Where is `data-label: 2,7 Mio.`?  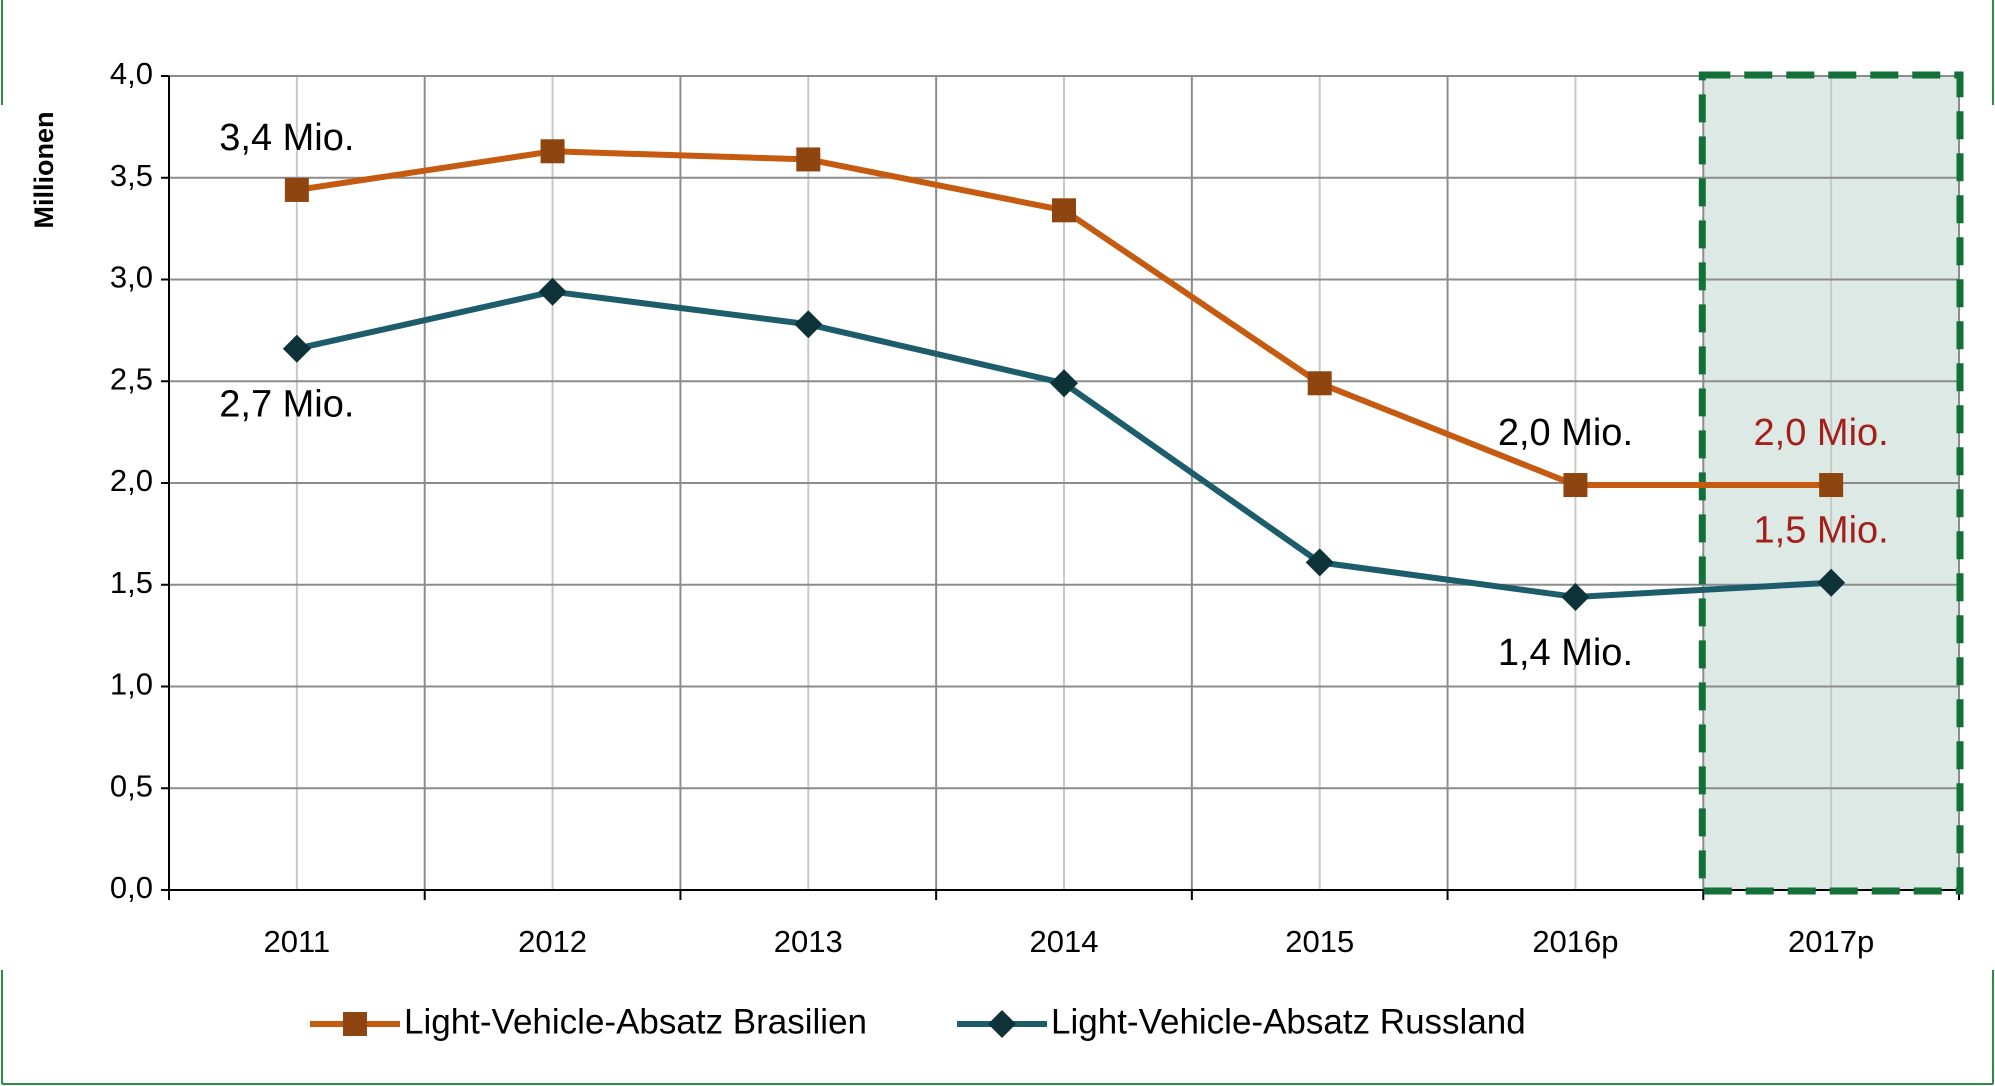 data-label: 2,7 Mio. is located at coordinates (286, 405).